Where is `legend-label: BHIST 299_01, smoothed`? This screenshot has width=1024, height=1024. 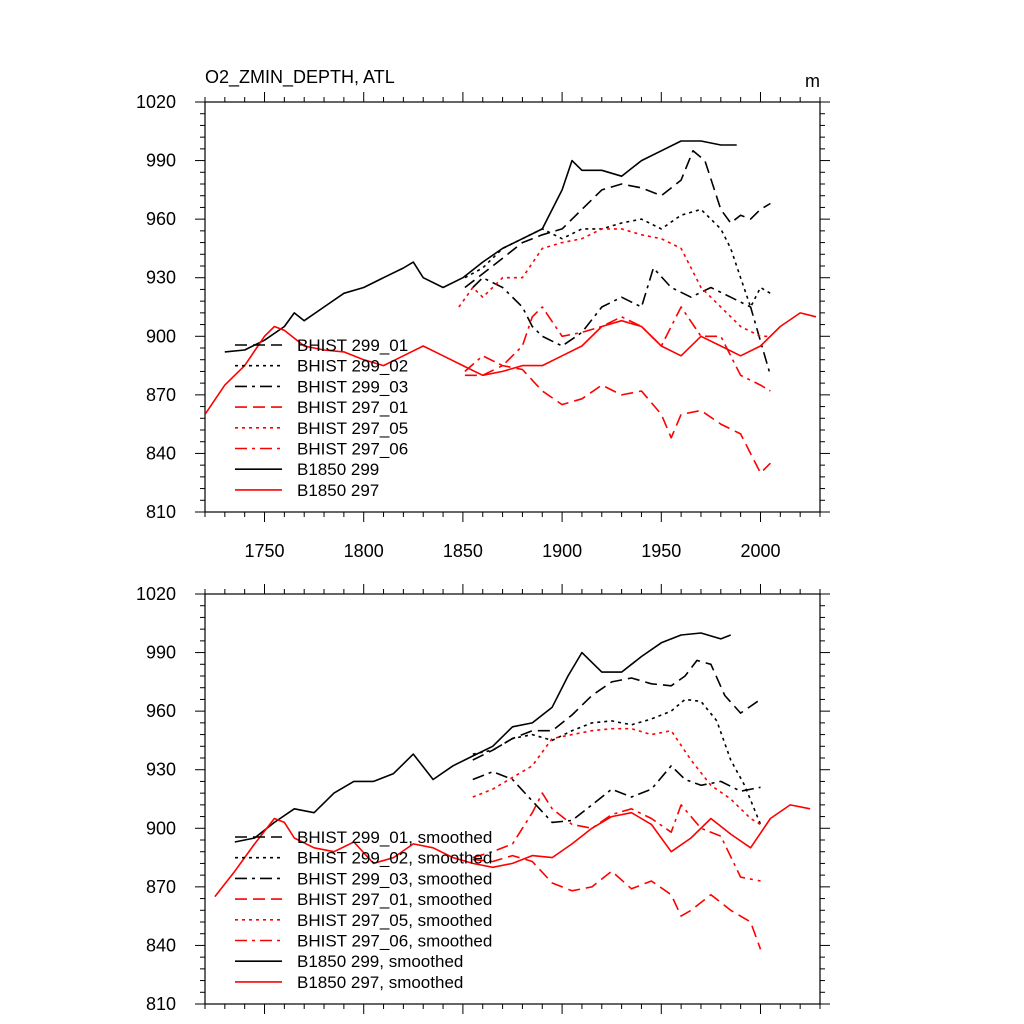 legend-label: BHIST 299_01, smoothed is located at coordinates (394, 837).